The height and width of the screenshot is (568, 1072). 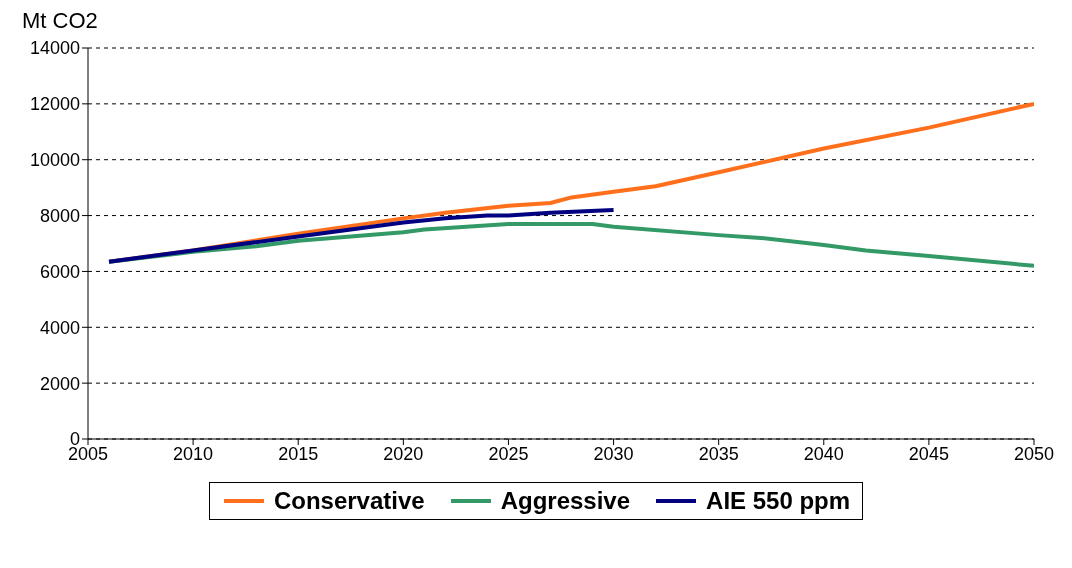 What do you see at coordinates (778, 501) in the screenshot?
I see `legend-label: AIE 550 ppm` at bounding box center [778, 501].